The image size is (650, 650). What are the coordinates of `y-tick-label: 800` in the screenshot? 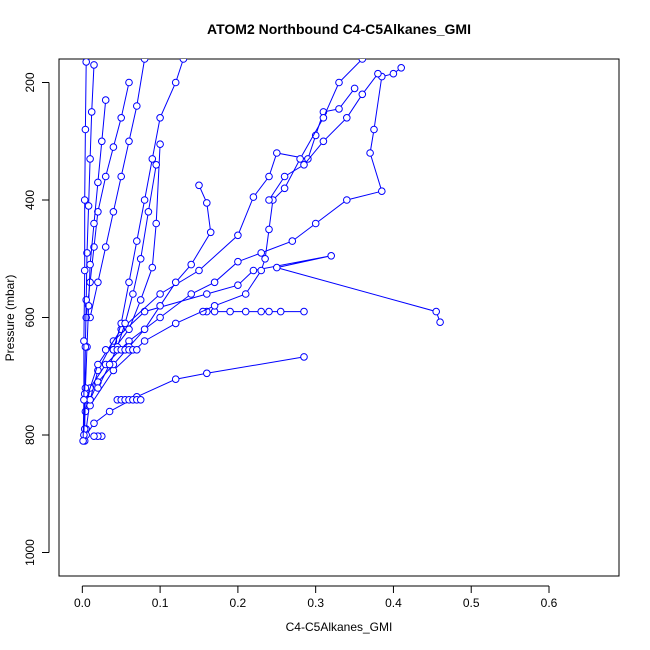 It's located at (30, 435).